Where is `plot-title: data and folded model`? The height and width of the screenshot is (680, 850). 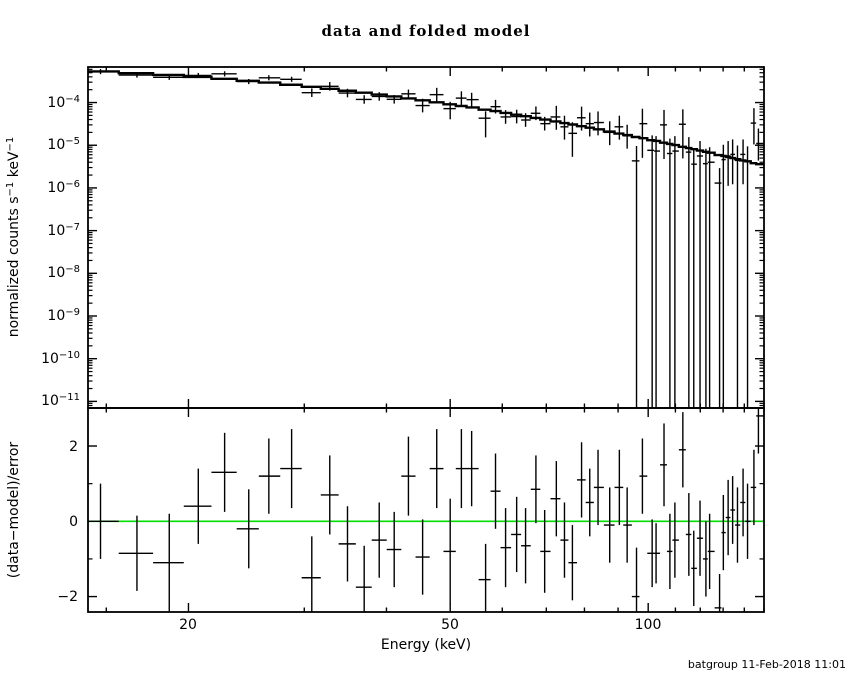 plot-title: data and folded model is located at coordinates (426, 31).